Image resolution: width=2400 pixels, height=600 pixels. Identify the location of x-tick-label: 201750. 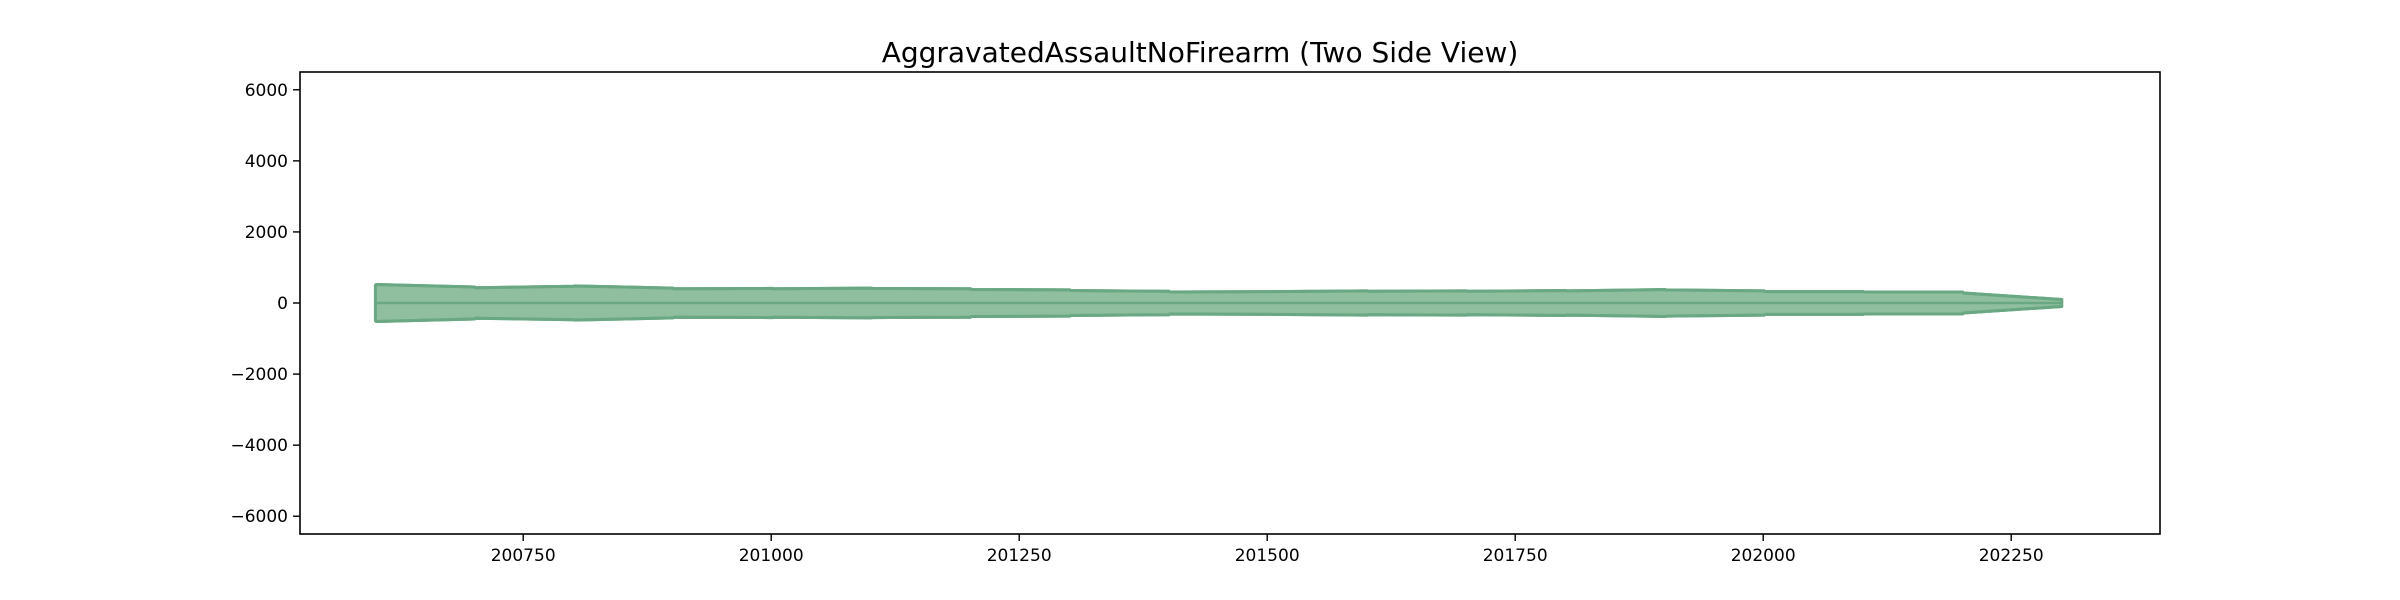
(1515, 556).